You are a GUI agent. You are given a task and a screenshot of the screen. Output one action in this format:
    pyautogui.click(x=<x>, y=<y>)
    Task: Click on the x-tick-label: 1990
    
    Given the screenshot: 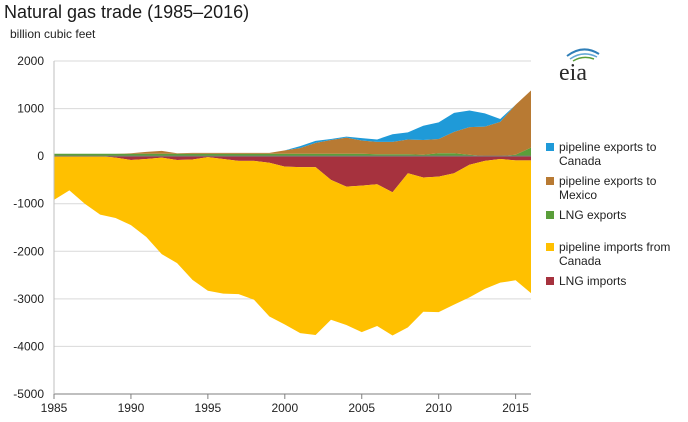 What is the action you would take?
    pyautogui.click(x=131, y=408)
    